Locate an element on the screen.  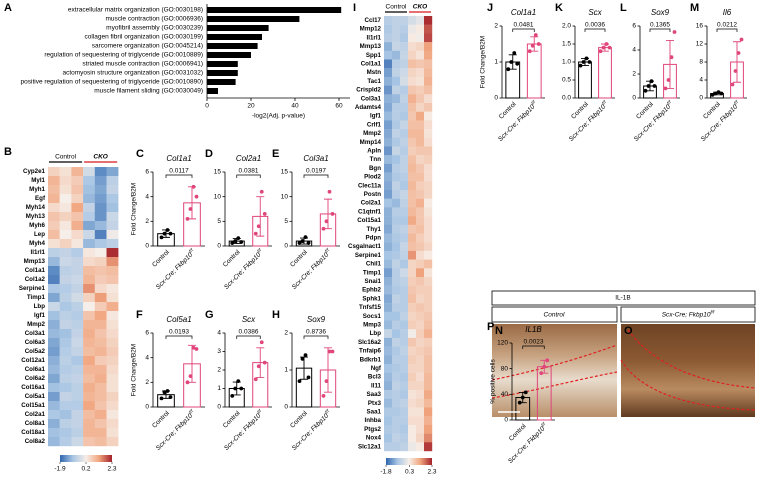
category-label: Scx-Cre; Fkbp10f/f is located at coordinates (244, 430).